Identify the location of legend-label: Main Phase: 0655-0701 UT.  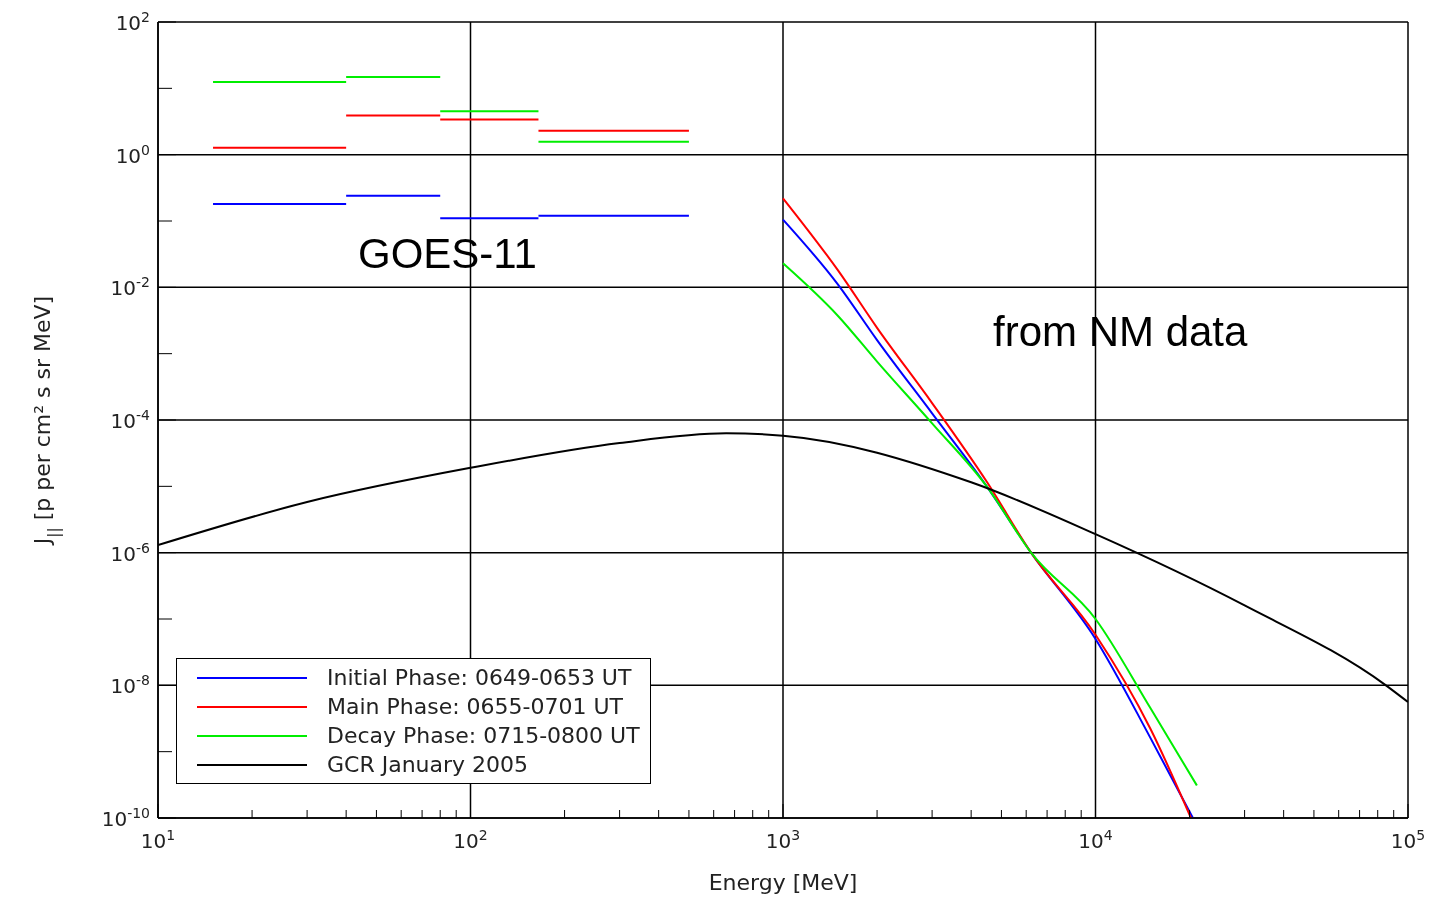
(475, 707).